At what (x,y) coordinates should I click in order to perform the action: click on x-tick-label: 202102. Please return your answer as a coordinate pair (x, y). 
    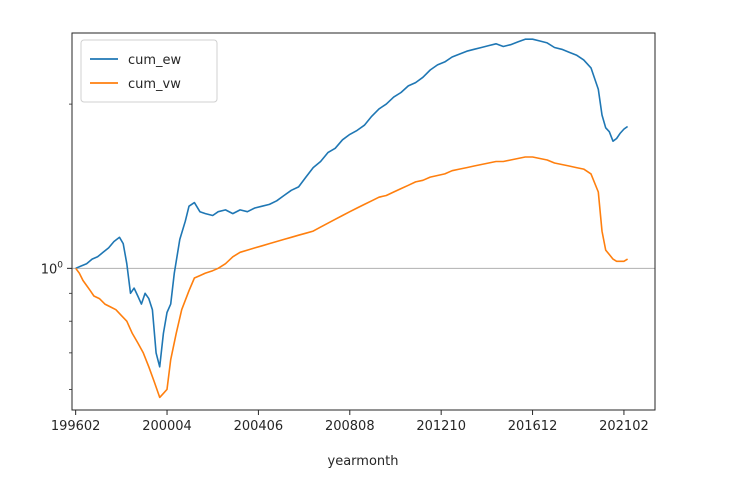
    Looking at the image, I should click on (624, 426).